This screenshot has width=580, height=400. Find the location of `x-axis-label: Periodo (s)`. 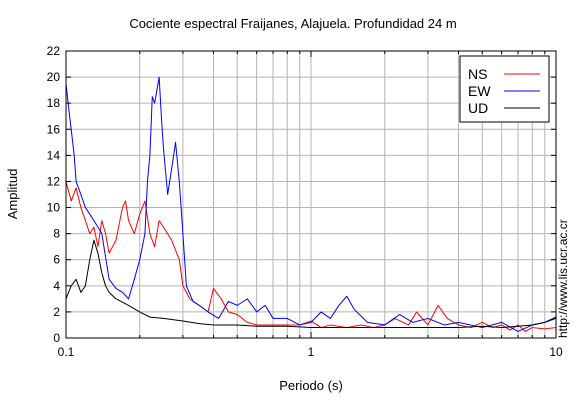

x-axis-label: Periodo (s) is located at coordinates (311, 385).